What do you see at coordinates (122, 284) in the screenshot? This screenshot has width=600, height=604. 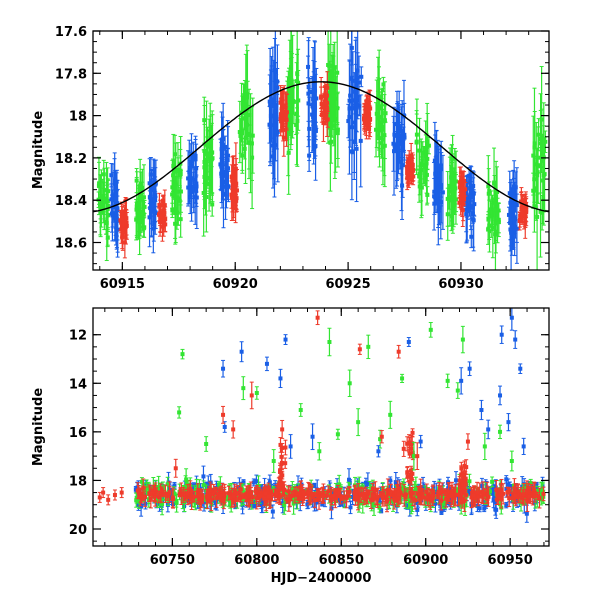 I see `top-x-tick-label: 60915` at bounding box center [122, 284].